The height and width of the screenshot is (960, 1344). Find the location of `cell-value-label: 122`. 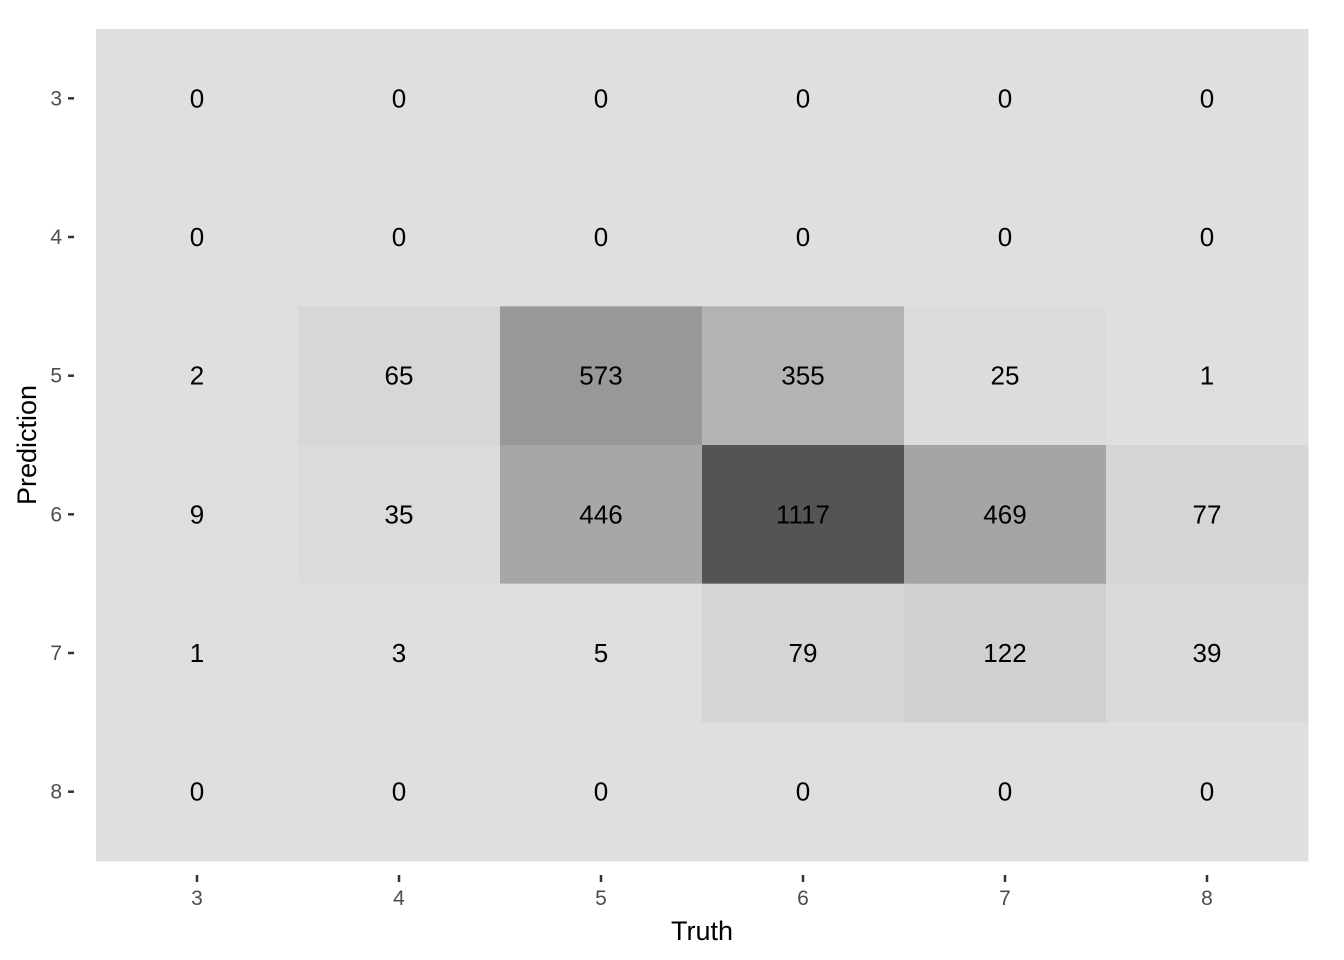

cell-value-label: 122 is located at coordinates (1004, 653).